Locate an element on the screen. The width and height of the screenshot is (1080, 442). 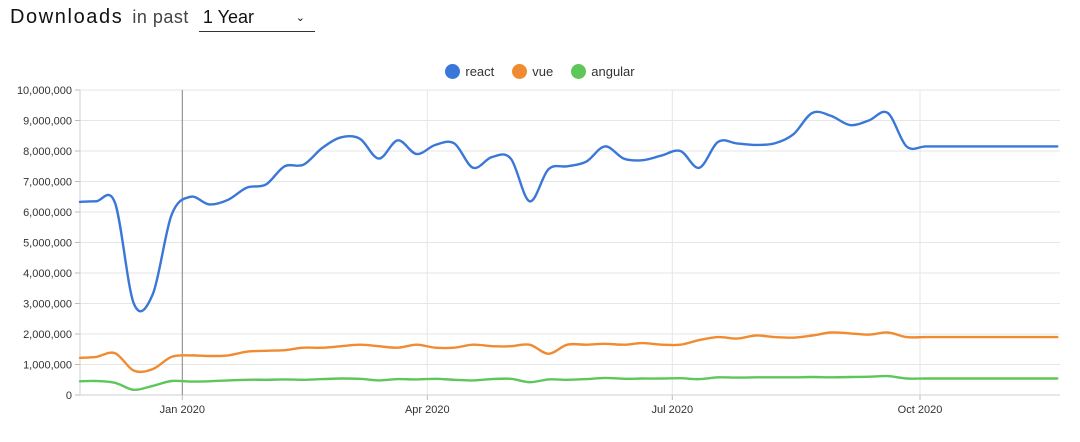
legend-item-angular: angular is located at coordinates (603, 71).